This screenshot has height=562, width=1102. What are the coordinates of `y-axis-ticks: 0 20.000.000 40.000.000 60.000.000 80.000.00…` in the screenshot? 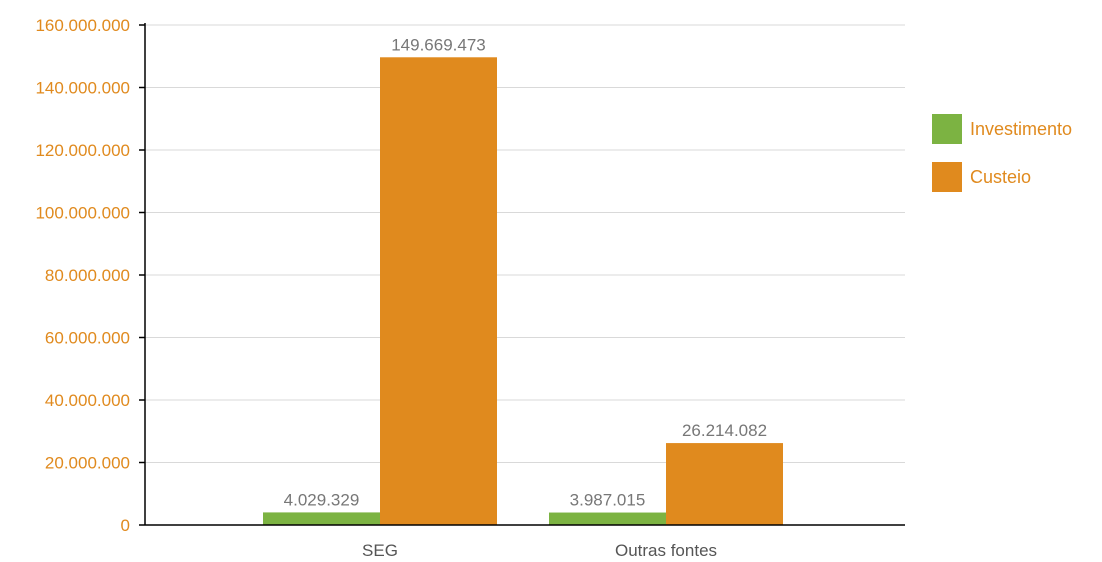 It's located at (90, 275).